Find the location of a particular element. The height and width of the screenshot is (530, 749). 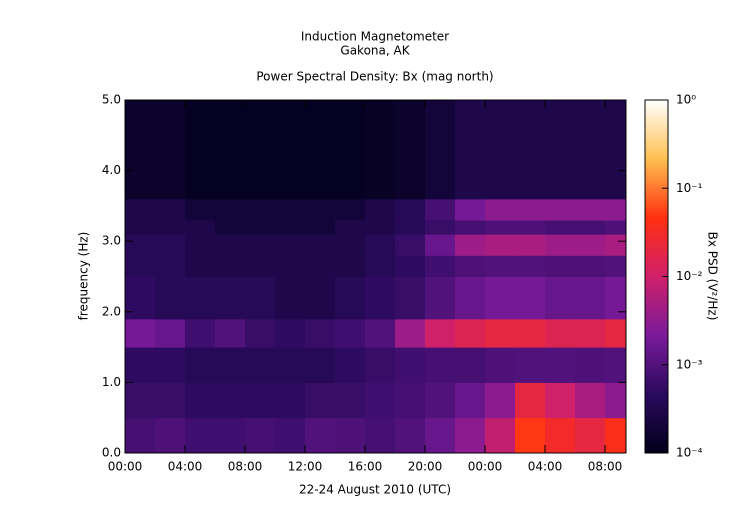

x-tick-label: 12:00 is located at coordinates (305, 467).